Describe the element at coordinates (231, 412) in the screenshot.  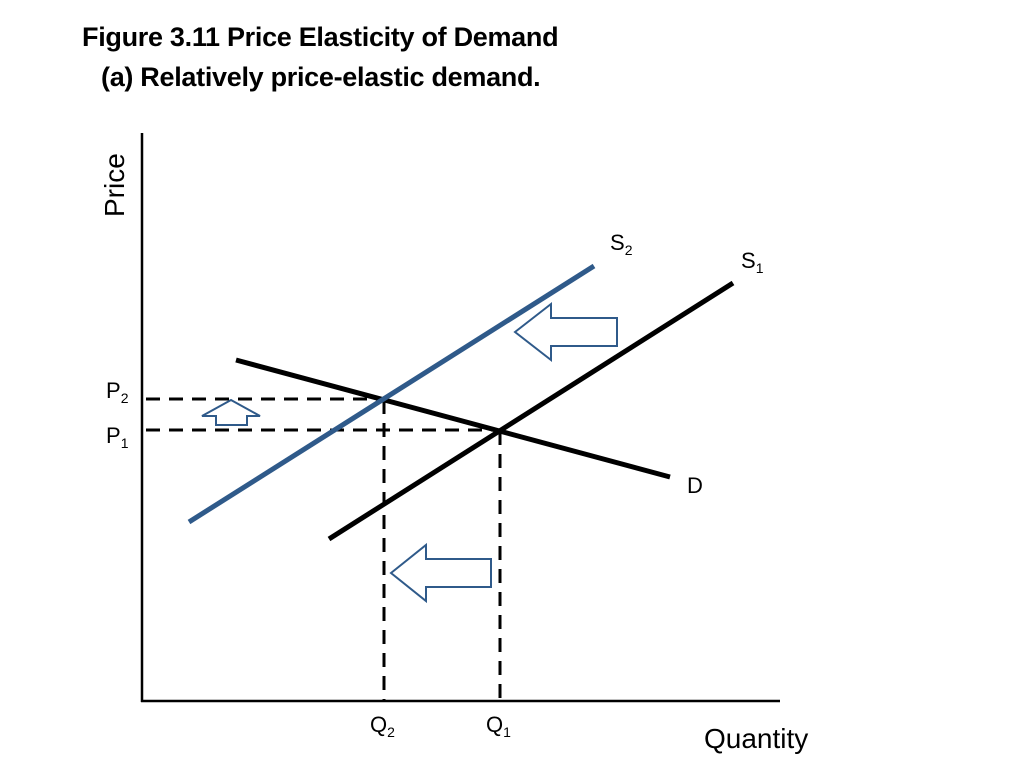
I see `price-increase-arrow-icon` at that location.